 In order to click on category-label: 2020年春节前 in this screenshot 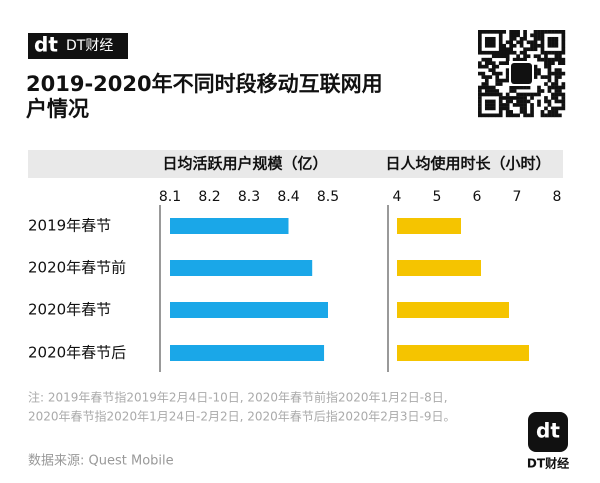, I will do `click(77, 268)`.